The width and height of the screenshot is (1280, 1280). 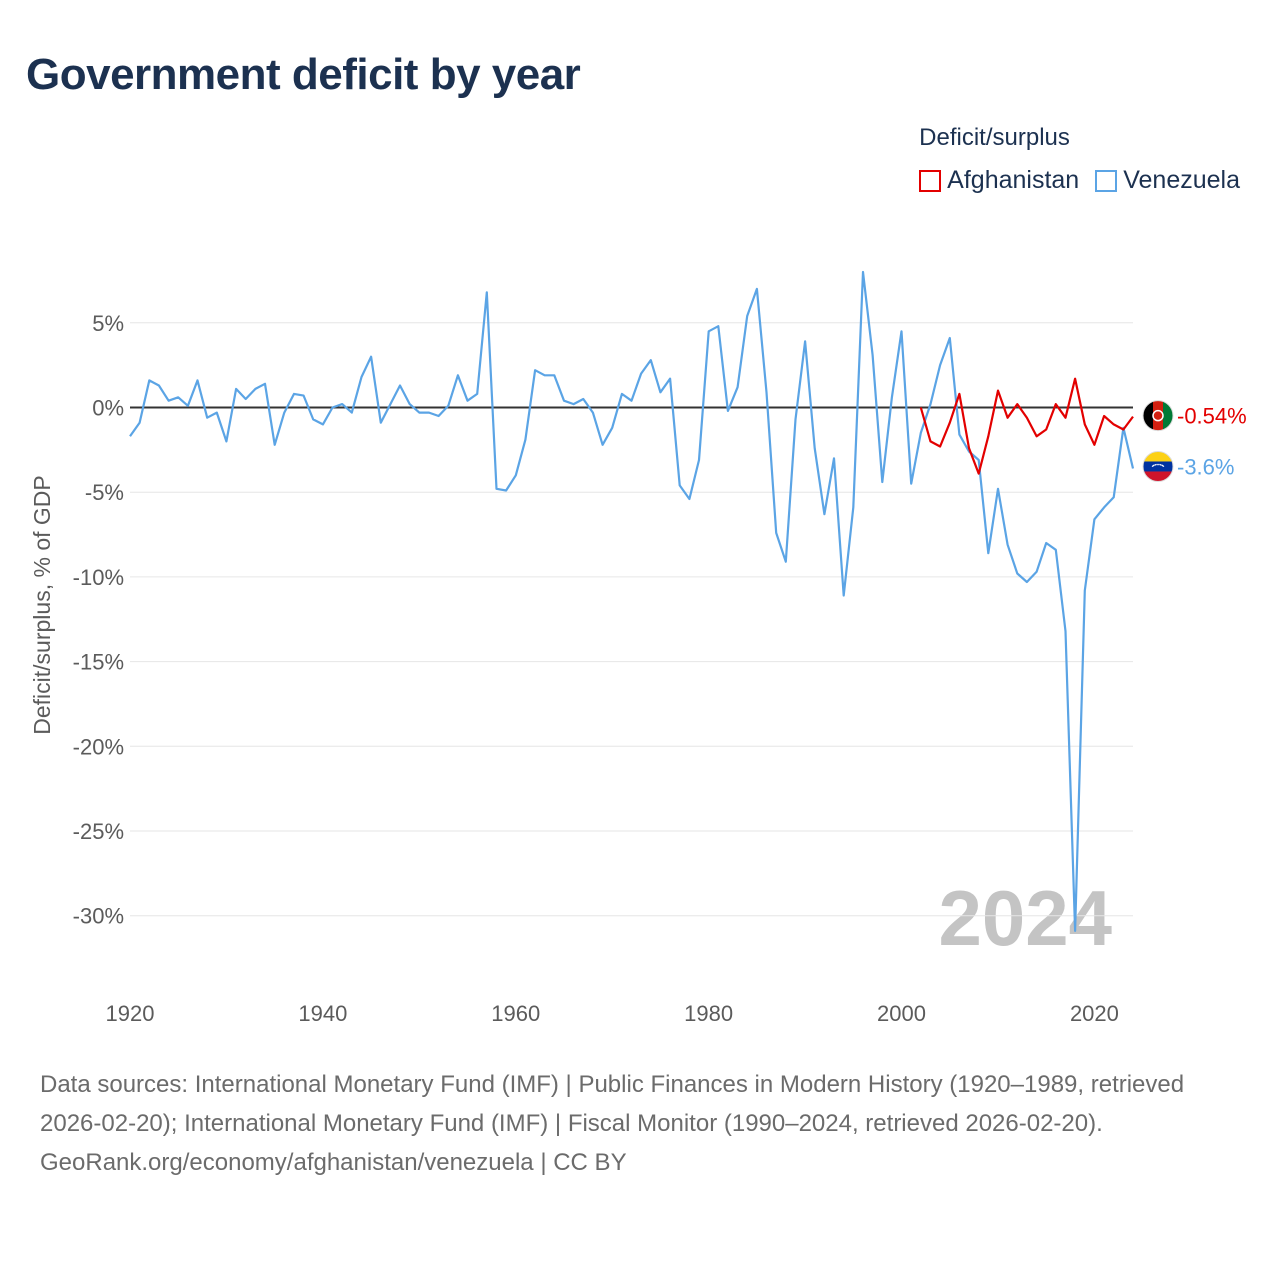 I want to click on y-axis-label: Deficit/surplus, % of GDP, so click(x=42, y=604).